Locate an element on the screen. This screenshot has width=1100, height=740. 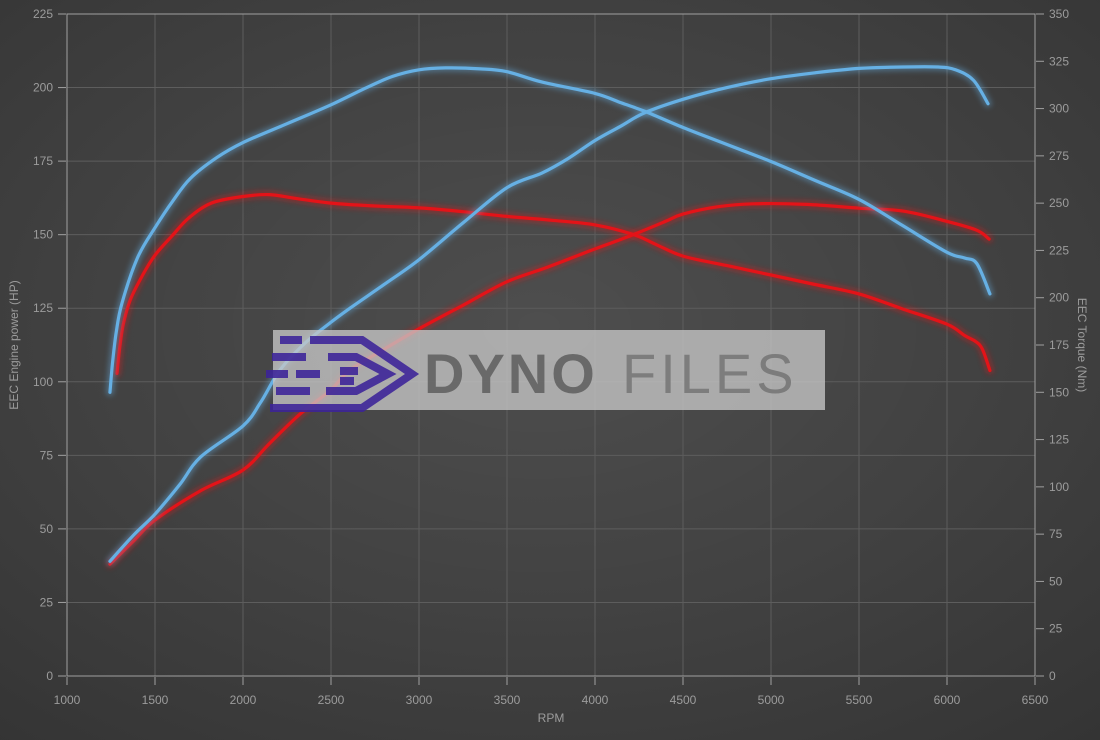
x-tick-label: 6500 is located at coordinates (1035, 700).